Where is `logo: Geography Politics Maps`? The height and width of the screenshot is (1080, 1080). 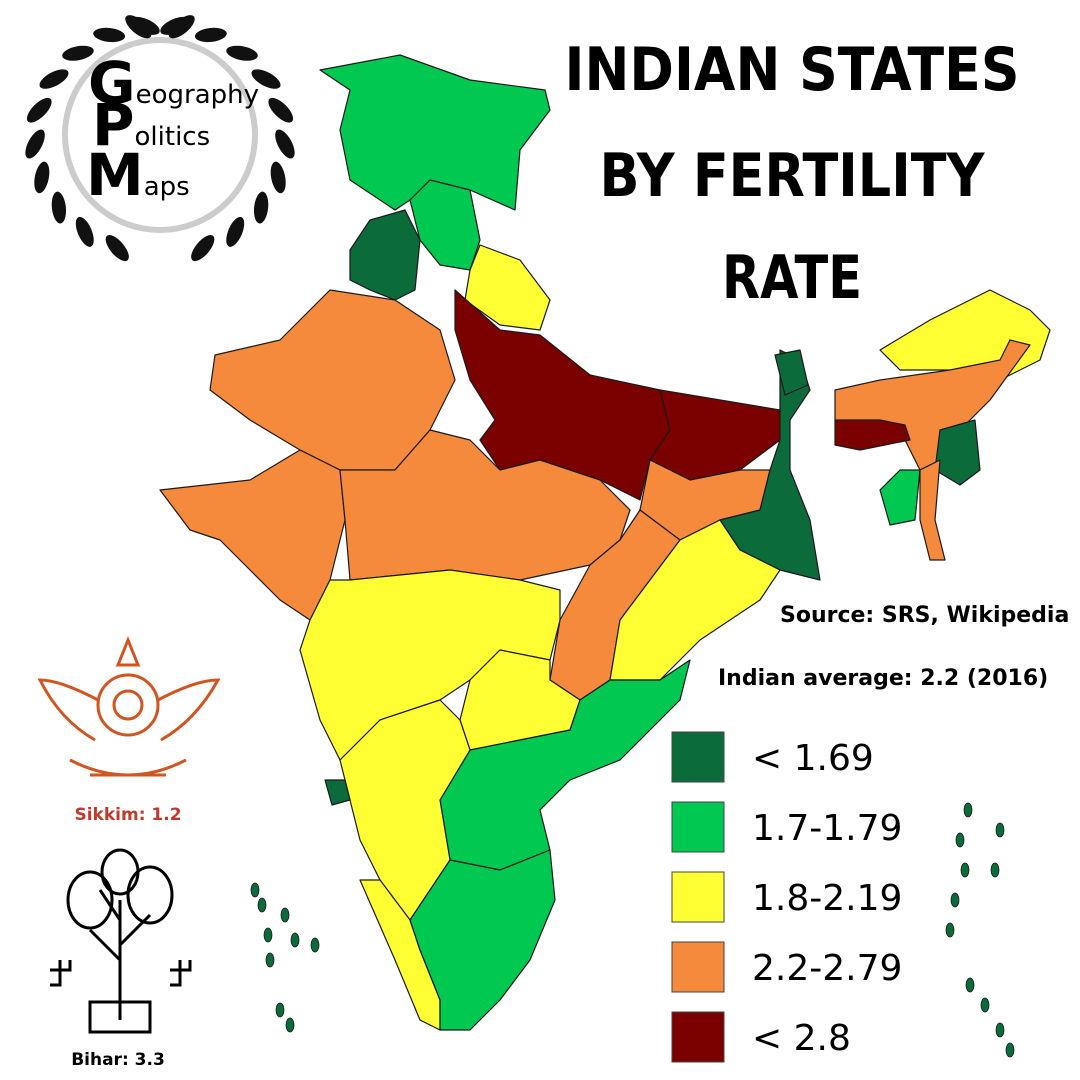 logo: Geography Politics Maps is located at coordinates (160, 138).